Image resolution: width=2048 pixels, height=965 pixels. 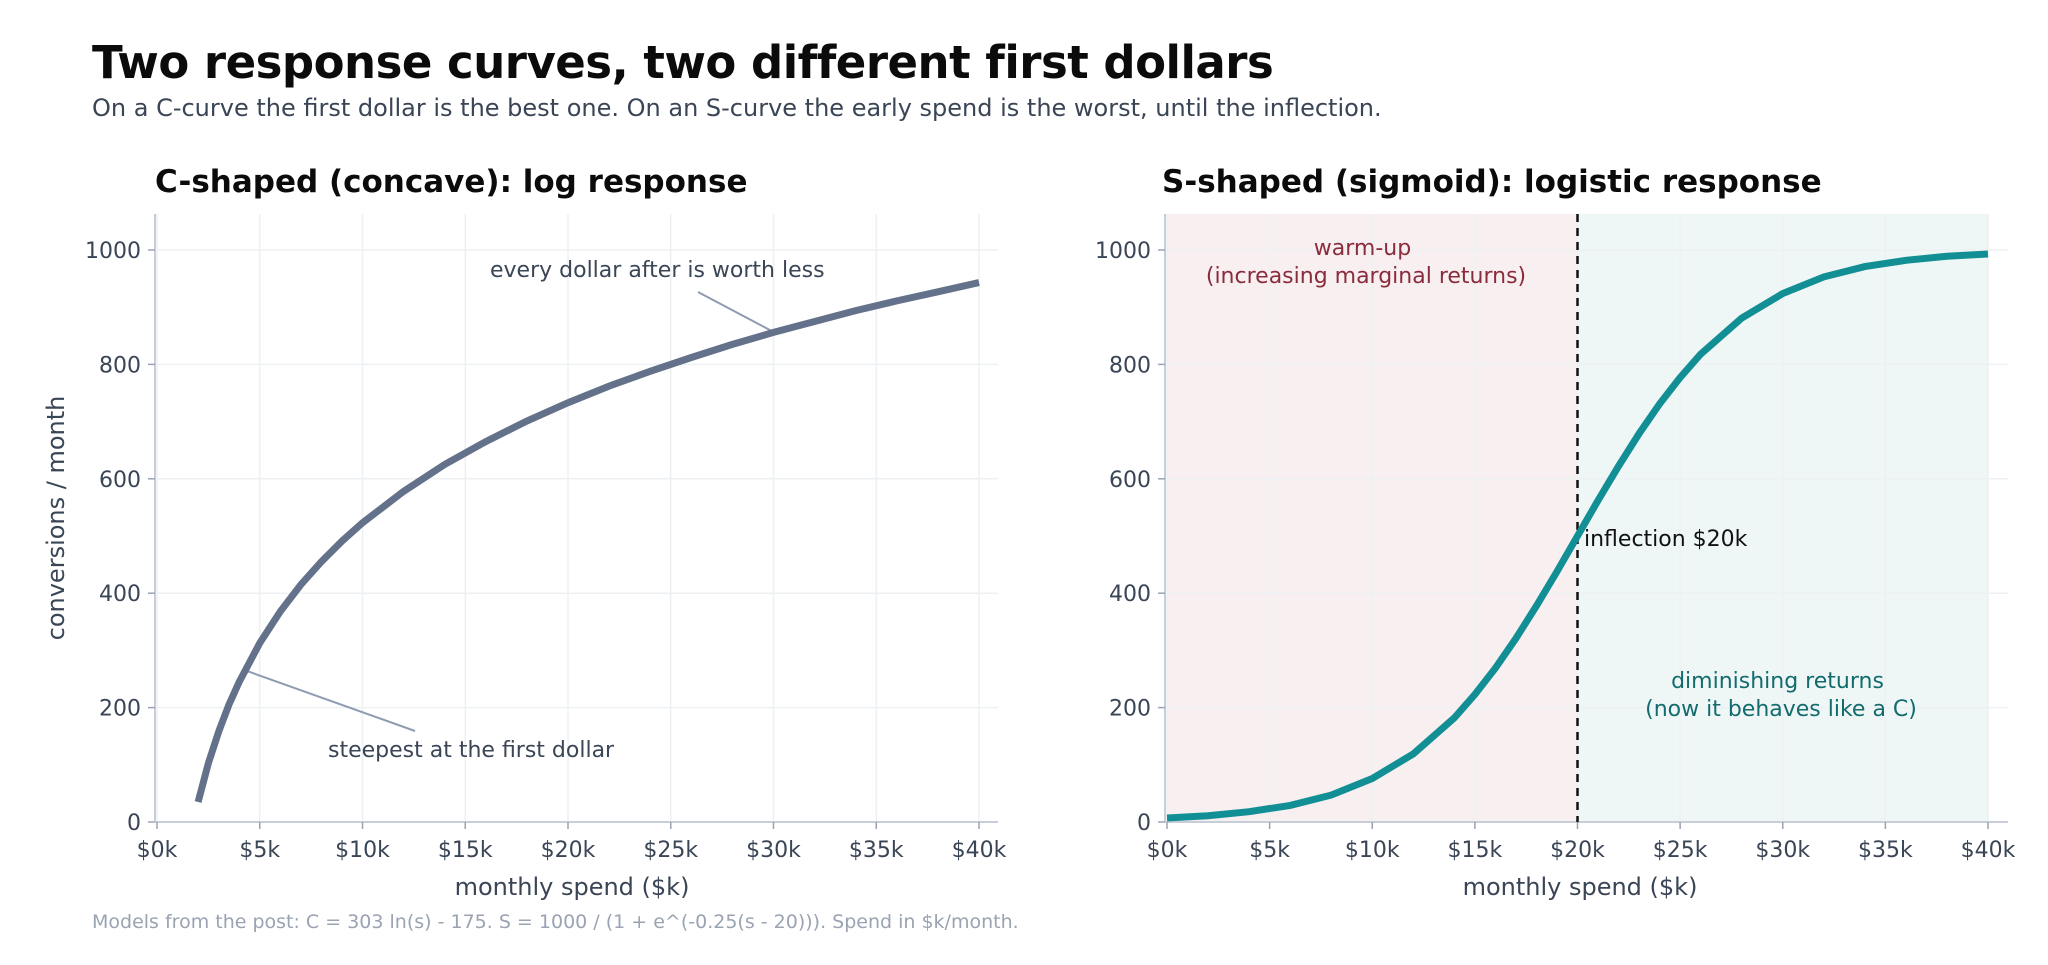 What do you see at coordinates (1130, 365) in the screenshot?
I see `s-curve-y-tick-label: 800` at bounding box center [1130, 365].